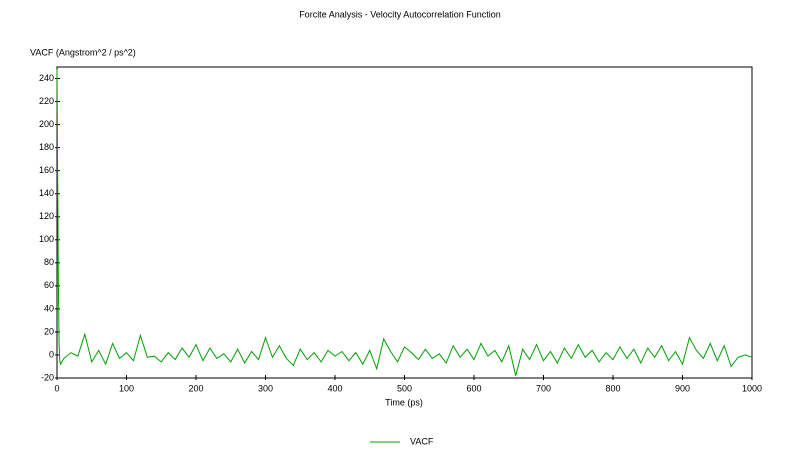 The width and height of the screenshot is (800, 451). Describe the element at coordinates (49, 308) in the screenshot. I see `y-tick-label: 40` at that location.